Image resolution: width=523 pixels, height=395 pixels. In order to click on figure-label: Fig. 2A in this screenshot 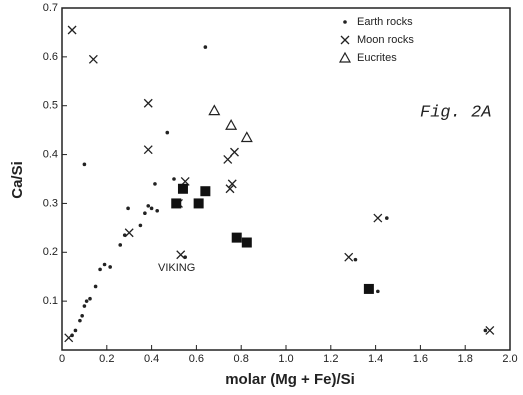, I will do `click(455, 112)`.